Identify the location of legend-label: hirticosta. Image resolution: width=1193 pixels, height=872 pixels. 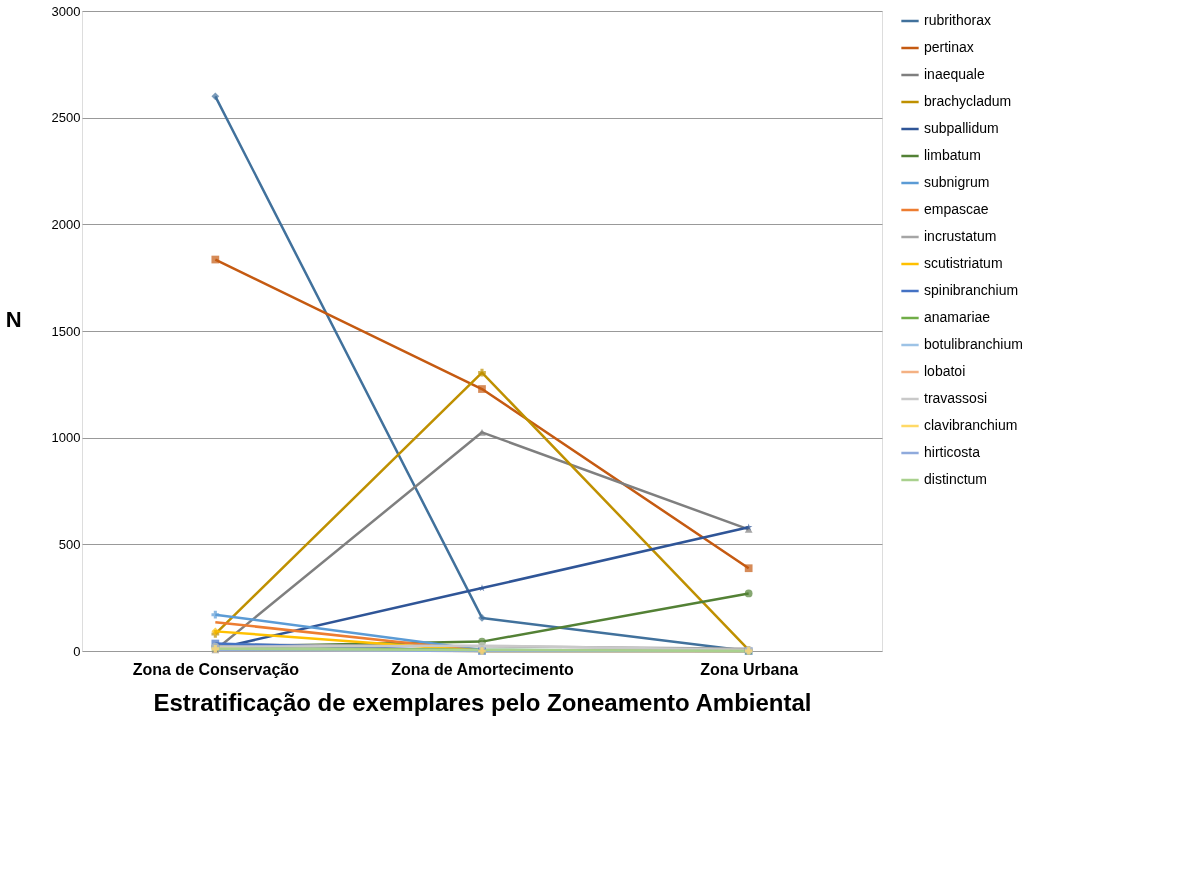
(952, 452).